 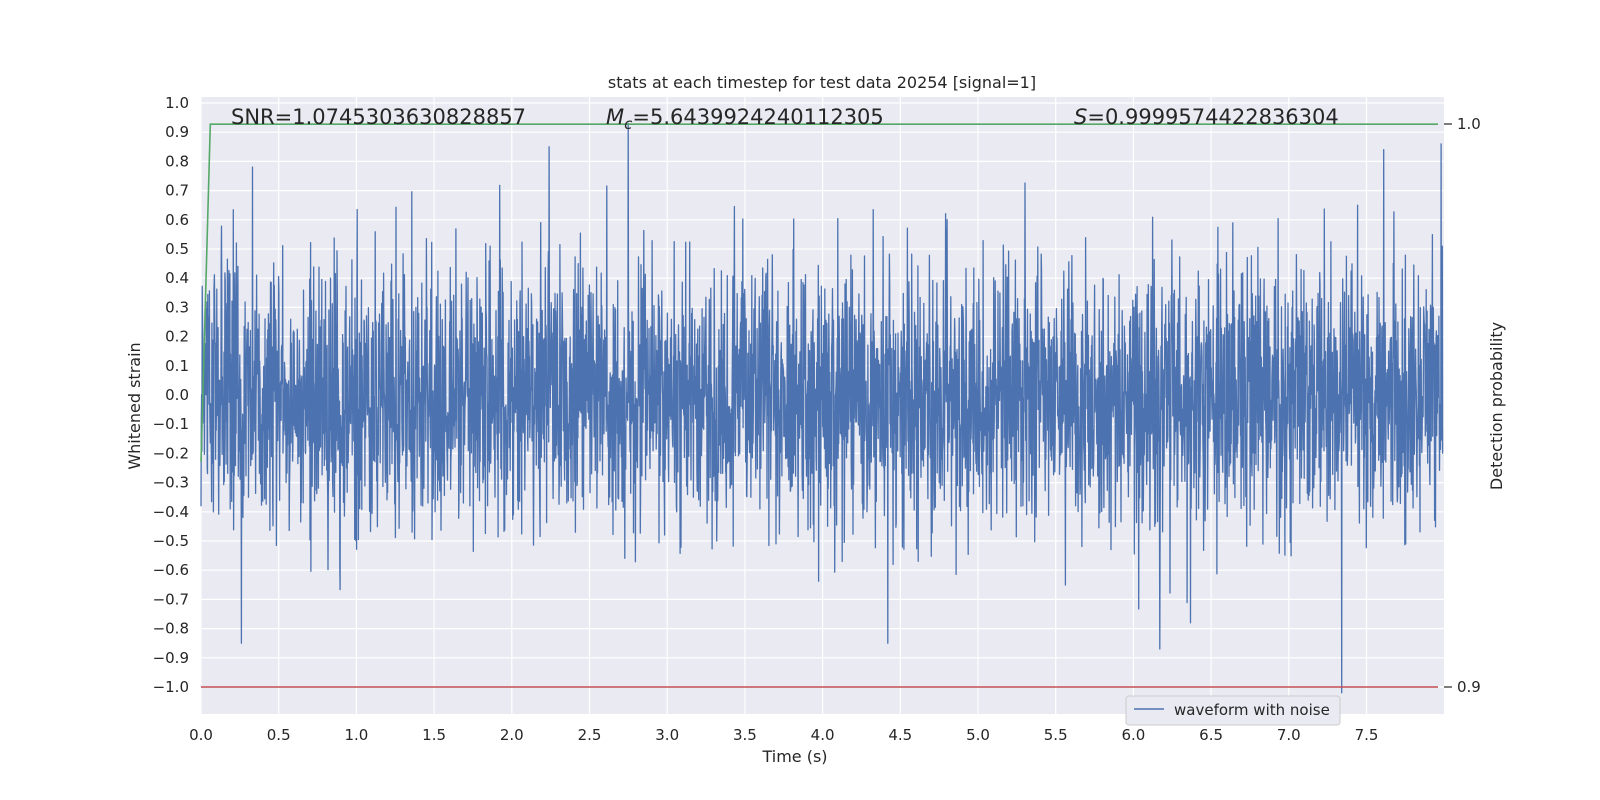 What do you see at coordinates (745, 735) in the screenshot?
I see `x-tick-label: 3.5` at bounding box center [745, 735].